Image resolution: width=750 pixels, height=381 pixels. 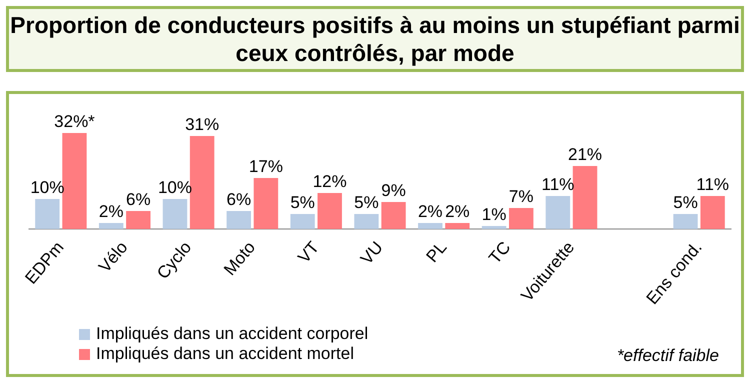 I want to click on data-label: 31%, so click(x=202, y=124).